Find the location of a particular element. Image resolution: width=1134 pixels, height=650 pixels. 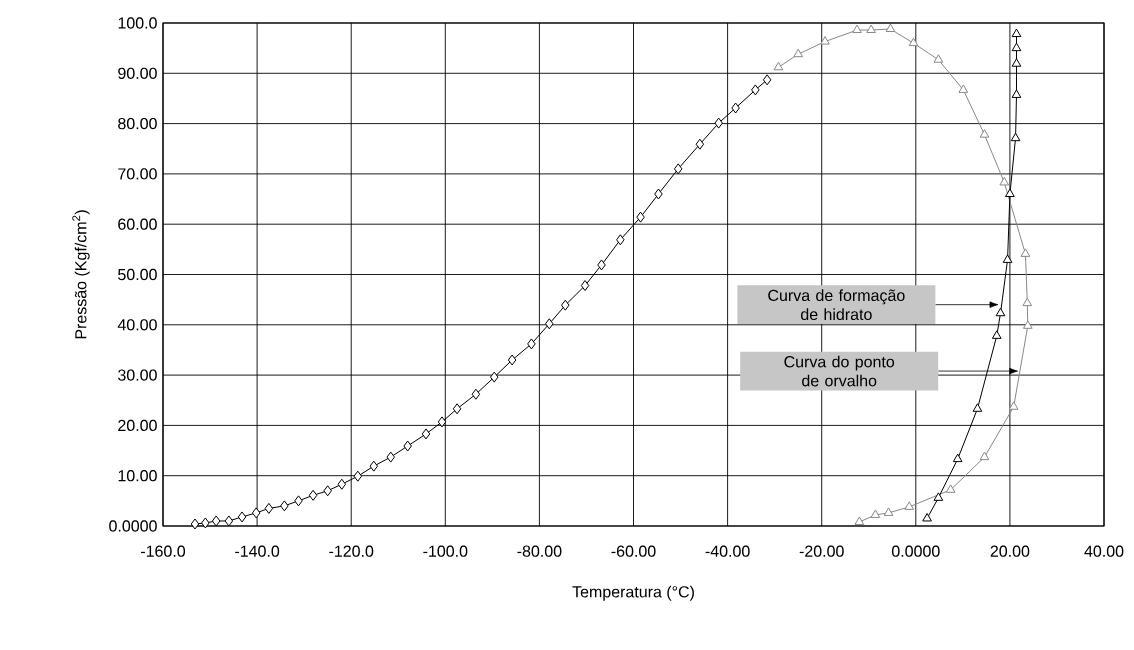

x-tick-label: -80.00 is located at coordinates (539, 551).